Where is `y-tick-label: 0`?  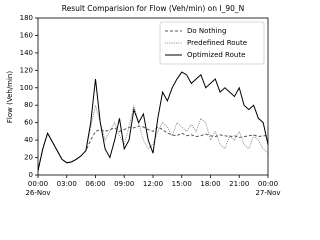
y-tick-label: 0 is located at coordinates (31, 175).